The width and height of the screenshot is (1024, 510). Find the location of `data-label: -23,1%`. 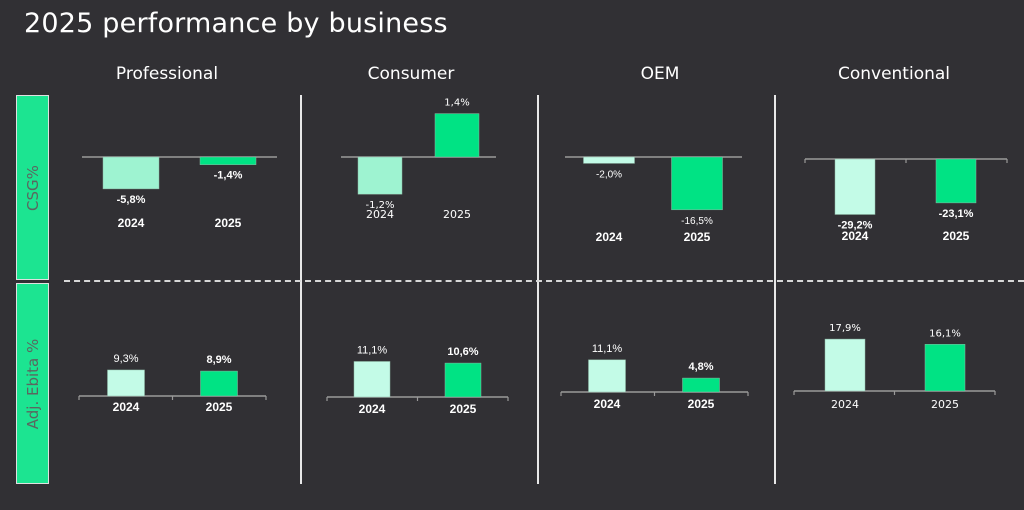

data-label: -23,1% is located at coordinates (956, 214).